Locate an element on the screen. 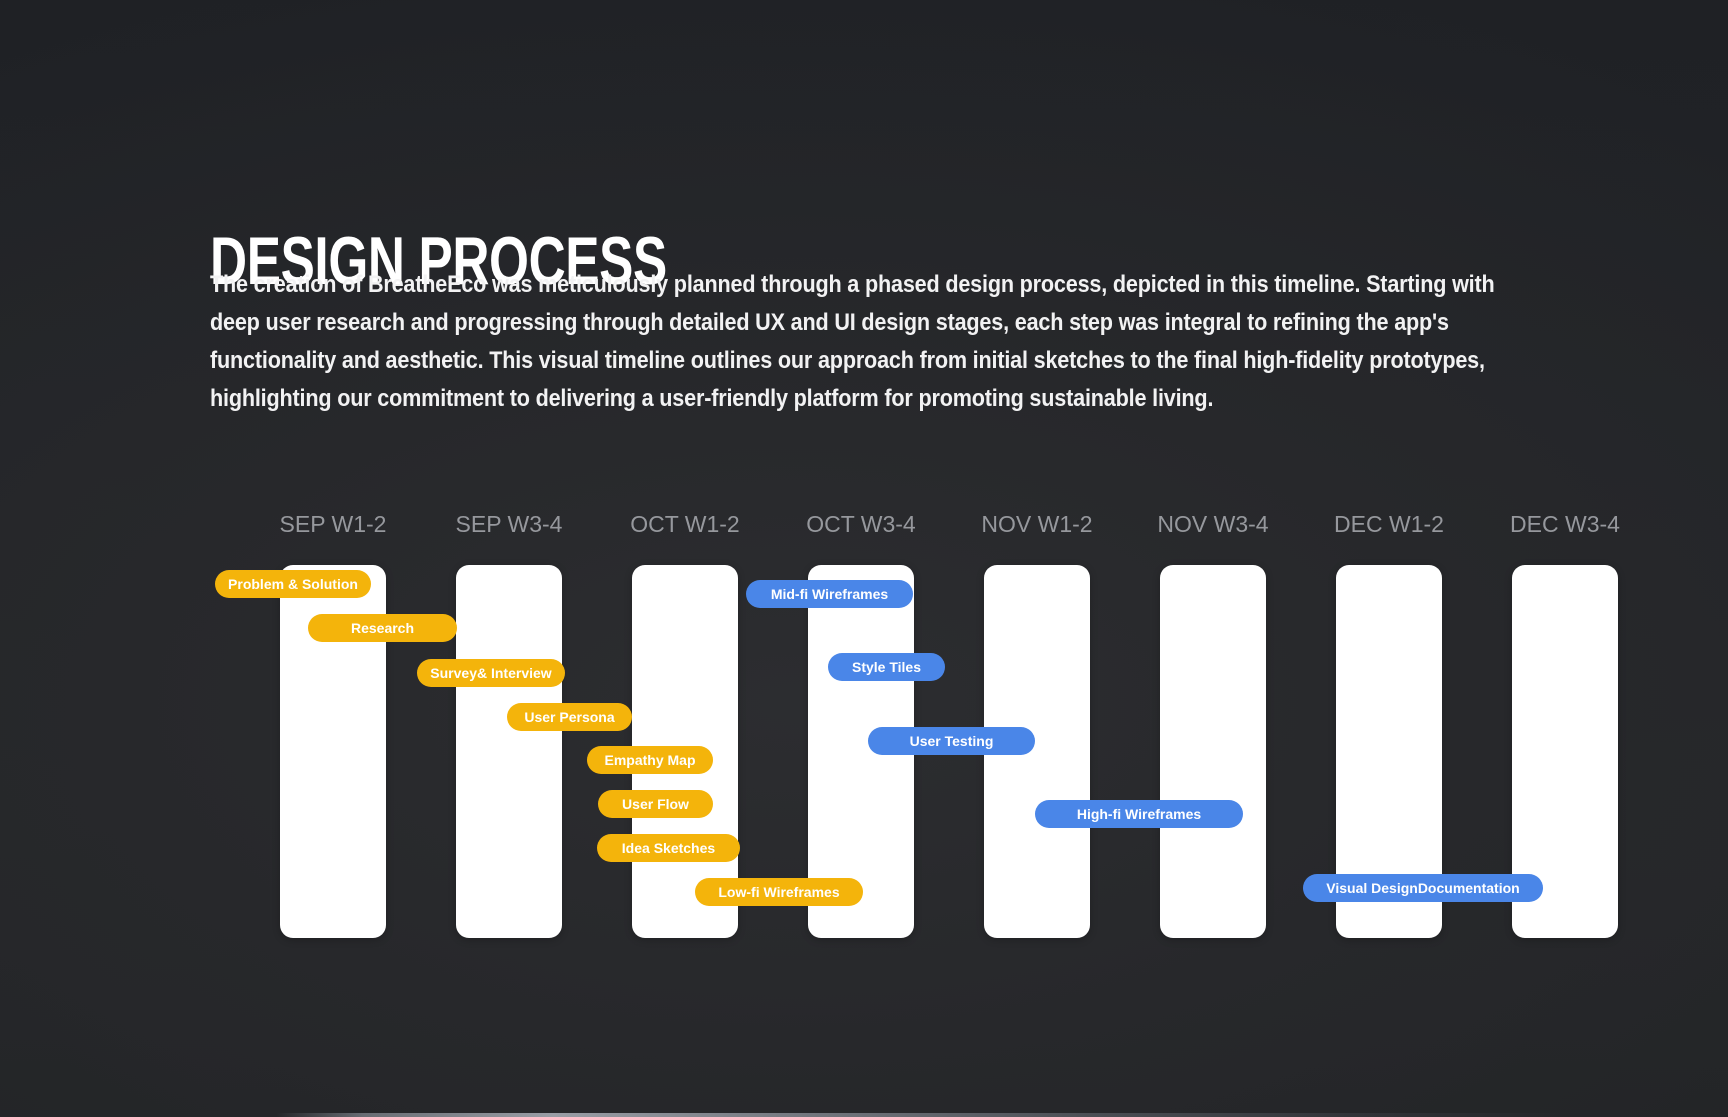 This screenshot has height=1117, width=1728. task-pill: Style Tiles is located at coordinates (886, 667).